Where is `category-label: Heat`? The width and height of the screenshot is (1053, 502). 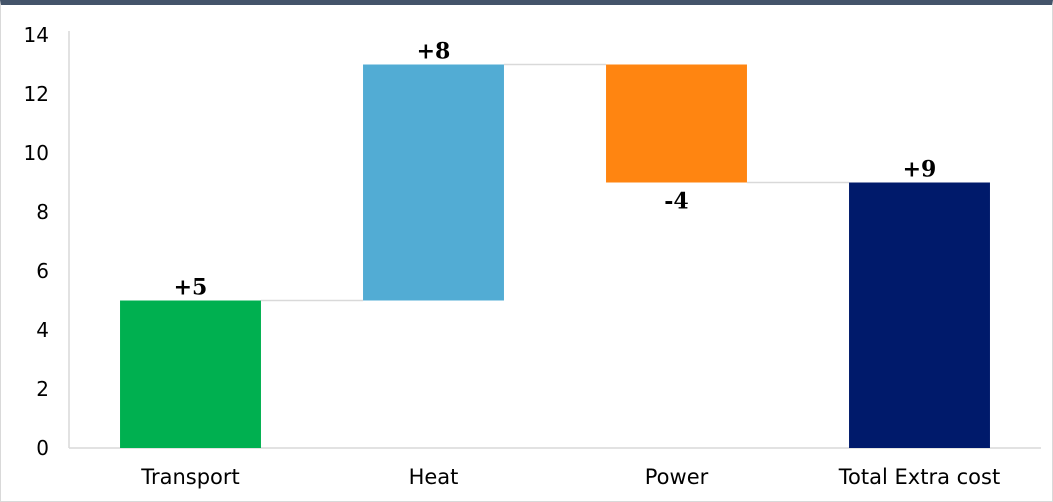 category-label: Heat is located at coordinates (434, 477).